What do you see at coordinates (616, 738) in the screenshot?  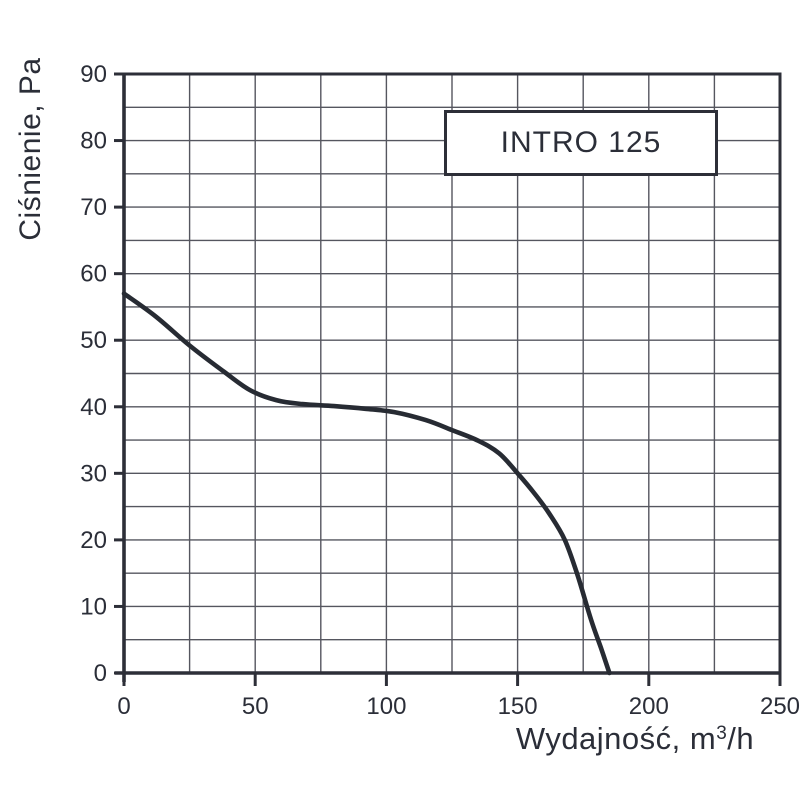 I see `x-axis-label-prefix: Wydajność, m` at bounding box center [616, 738].